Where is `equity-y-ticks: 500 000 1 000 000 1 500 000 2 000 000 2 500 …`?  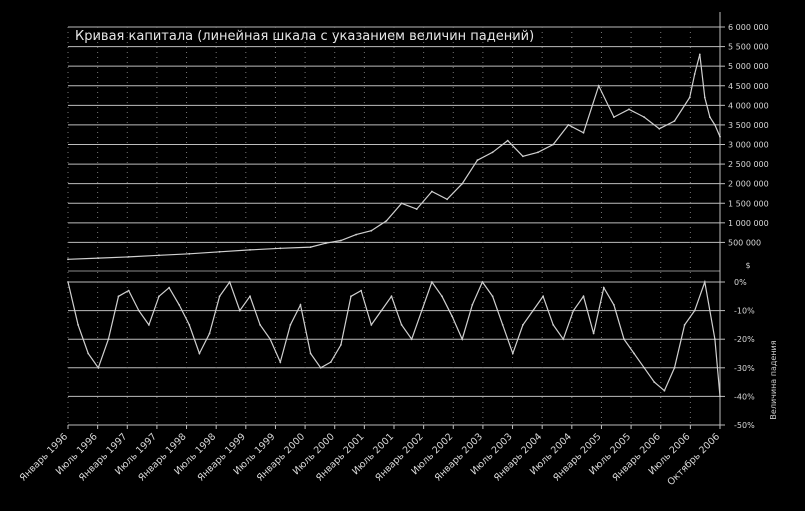
equity-y-ticks: 500 000 1 000 000 1 500 000 2 000 000 2 500 … is located at coordinates (744, 218).